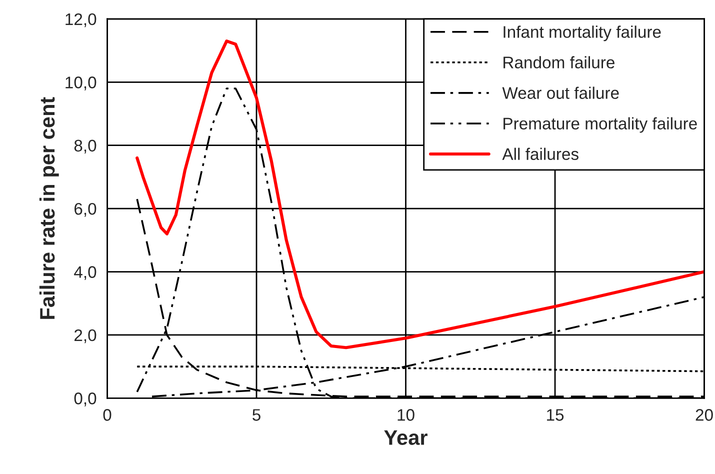  What do you see at coordinates (600, 125) in the screenshot?
I see `legend-label: Premature mortality failure` at bounding box center [600, 125].